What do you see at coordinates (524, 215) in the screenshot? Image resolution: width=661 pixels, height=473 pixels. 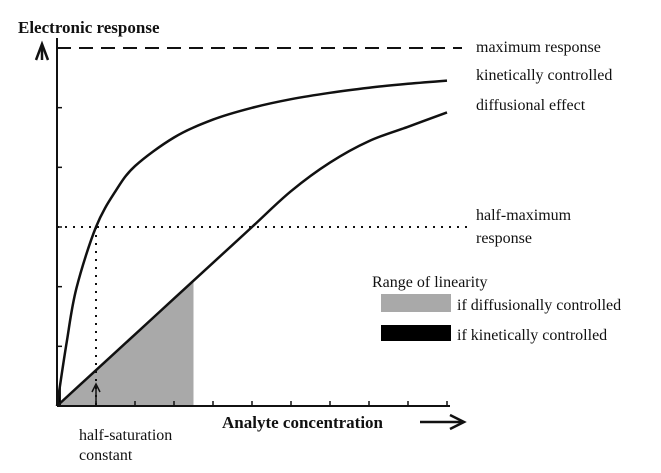 I see `half-max-label-line1: half-maximum` at bounding box center [524, 215].